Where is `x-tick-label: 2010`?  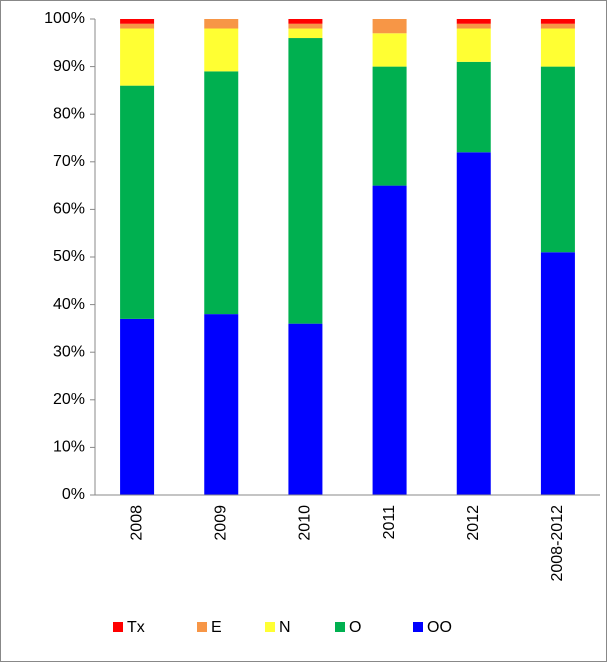 x-tick-label: 2010 is located at coordinates (305, 523).